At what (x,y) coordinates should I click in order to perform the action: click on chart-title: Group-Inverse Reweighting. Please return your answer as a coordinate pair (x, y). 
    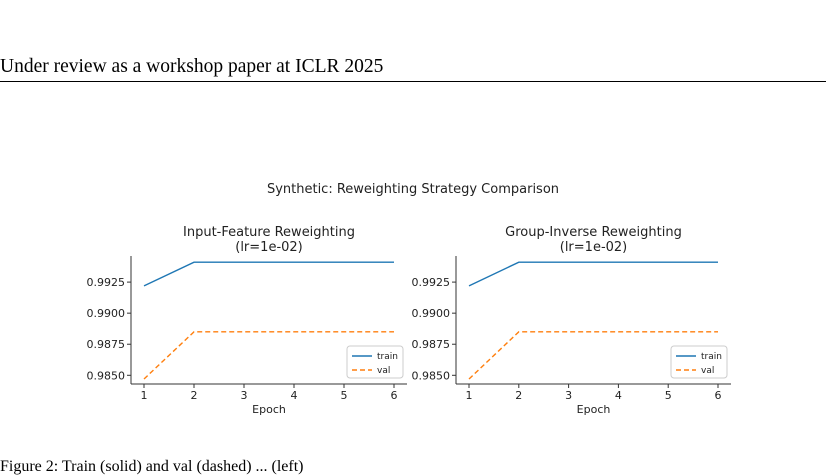
    Looking at the image, I should click on (593, 232).